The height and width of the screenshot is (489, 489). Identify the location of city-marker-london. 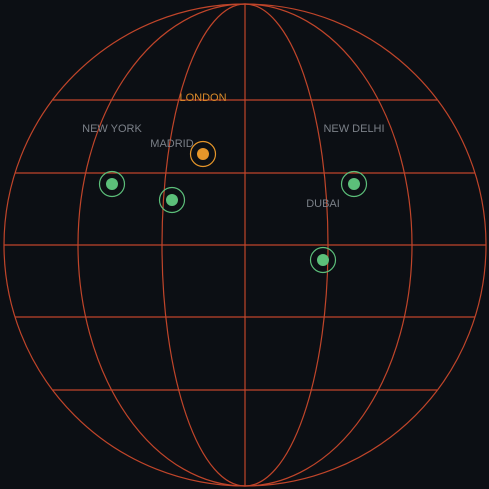
(203, 154).